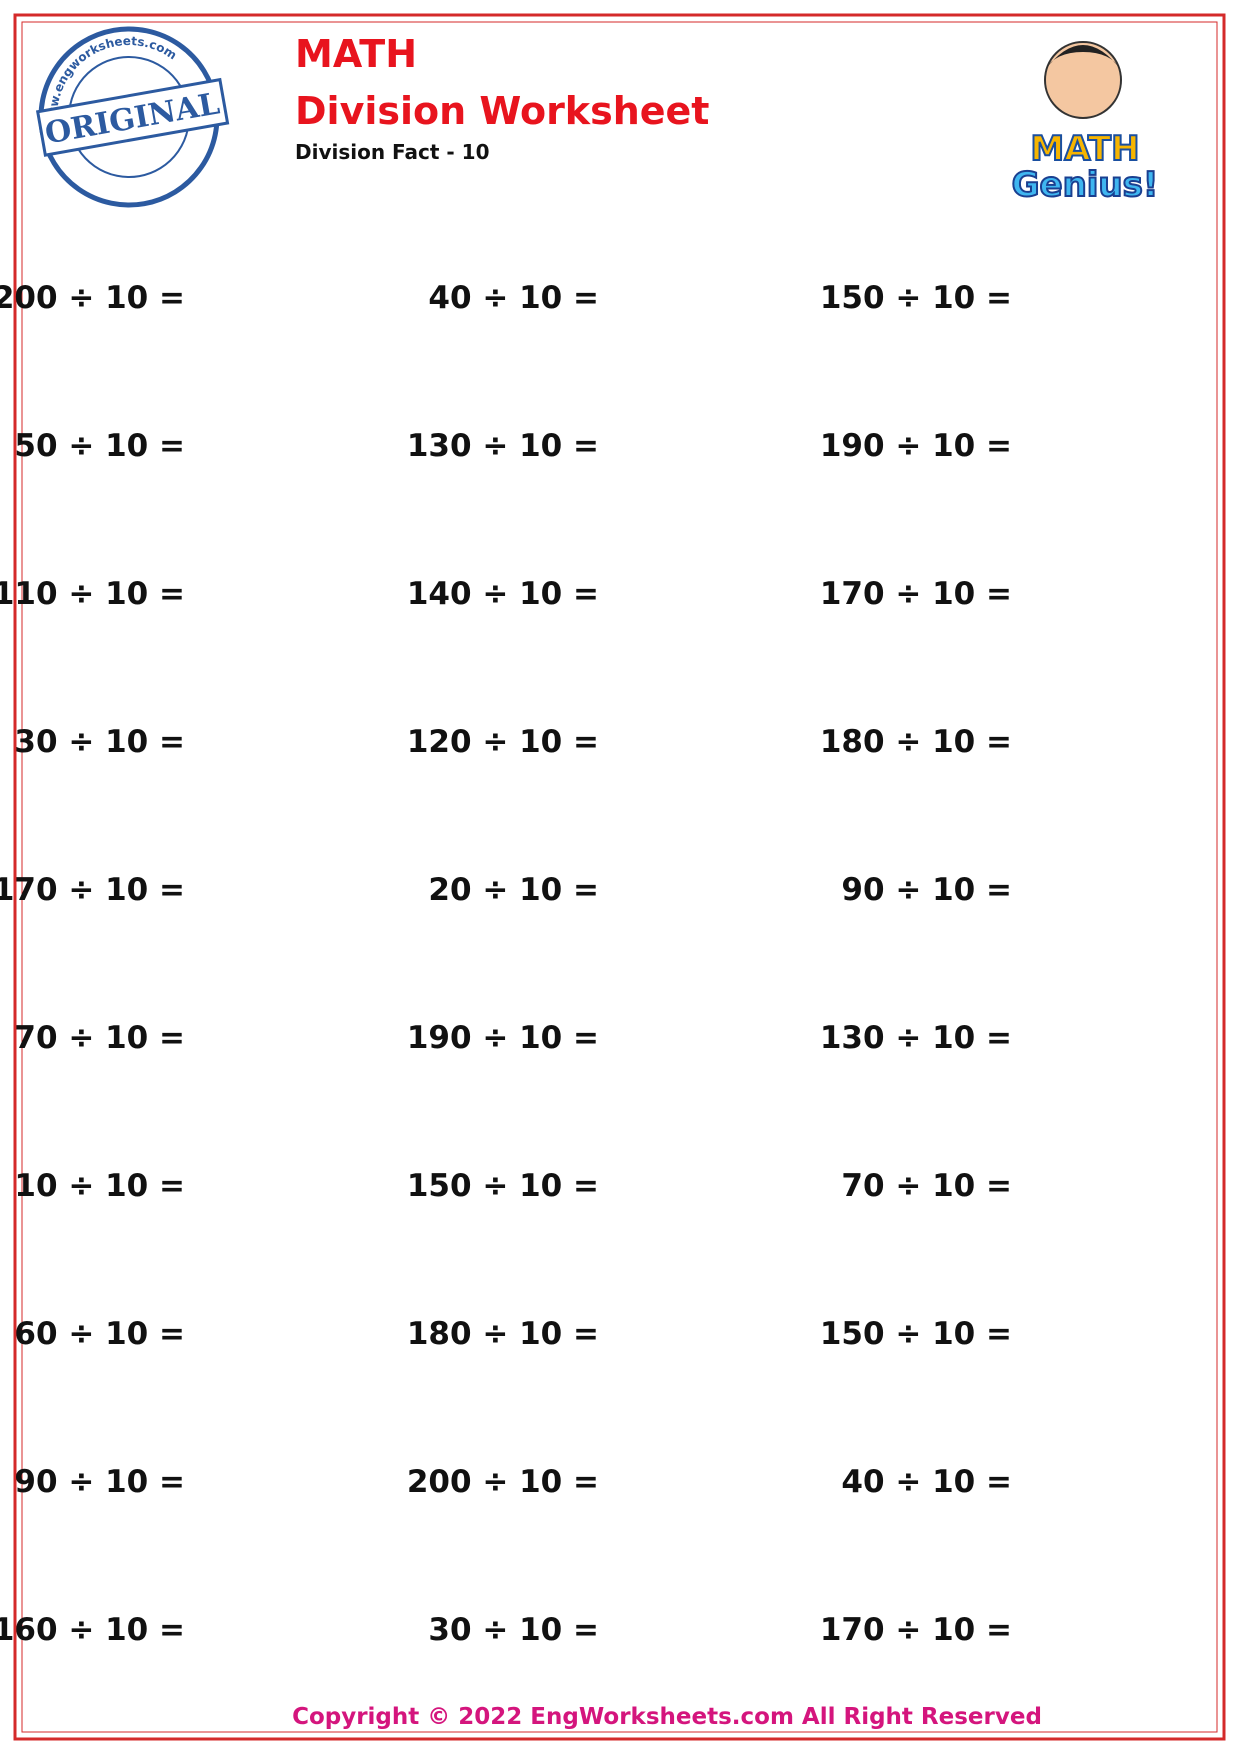 Image resolution: width=1239 pixels, height=1758 pixels. What do you see at coordinates (92, 594) in the screenshot?
I see `problem: 110 ÷ 10 =` at bounding box center [92, 594].